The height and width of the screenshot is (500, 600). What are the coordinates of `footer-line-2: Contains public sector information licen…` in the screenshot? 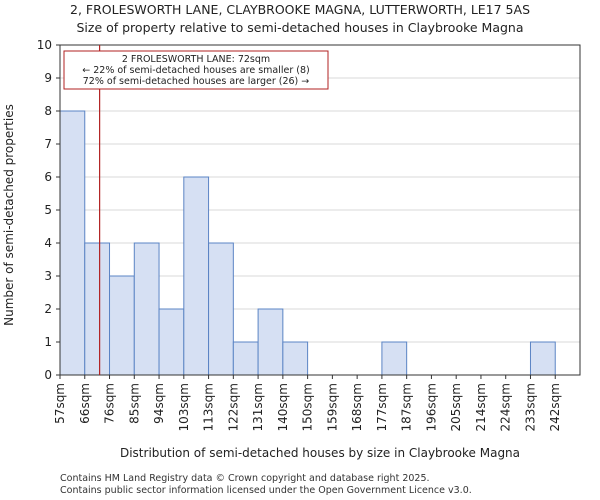 It's located at (266, 490).